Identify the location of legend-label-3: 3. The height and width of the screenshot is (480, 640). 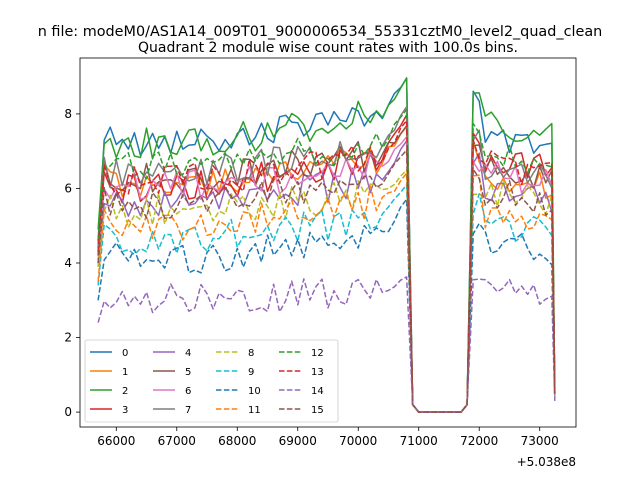
(125, 410).